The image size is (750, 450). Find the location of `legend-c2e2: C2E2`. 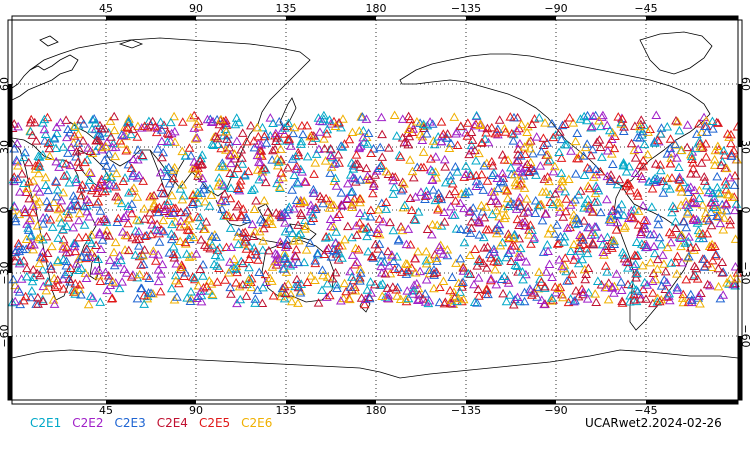

legend-c2e2: C2E2 is located at coordinates (88, 423).